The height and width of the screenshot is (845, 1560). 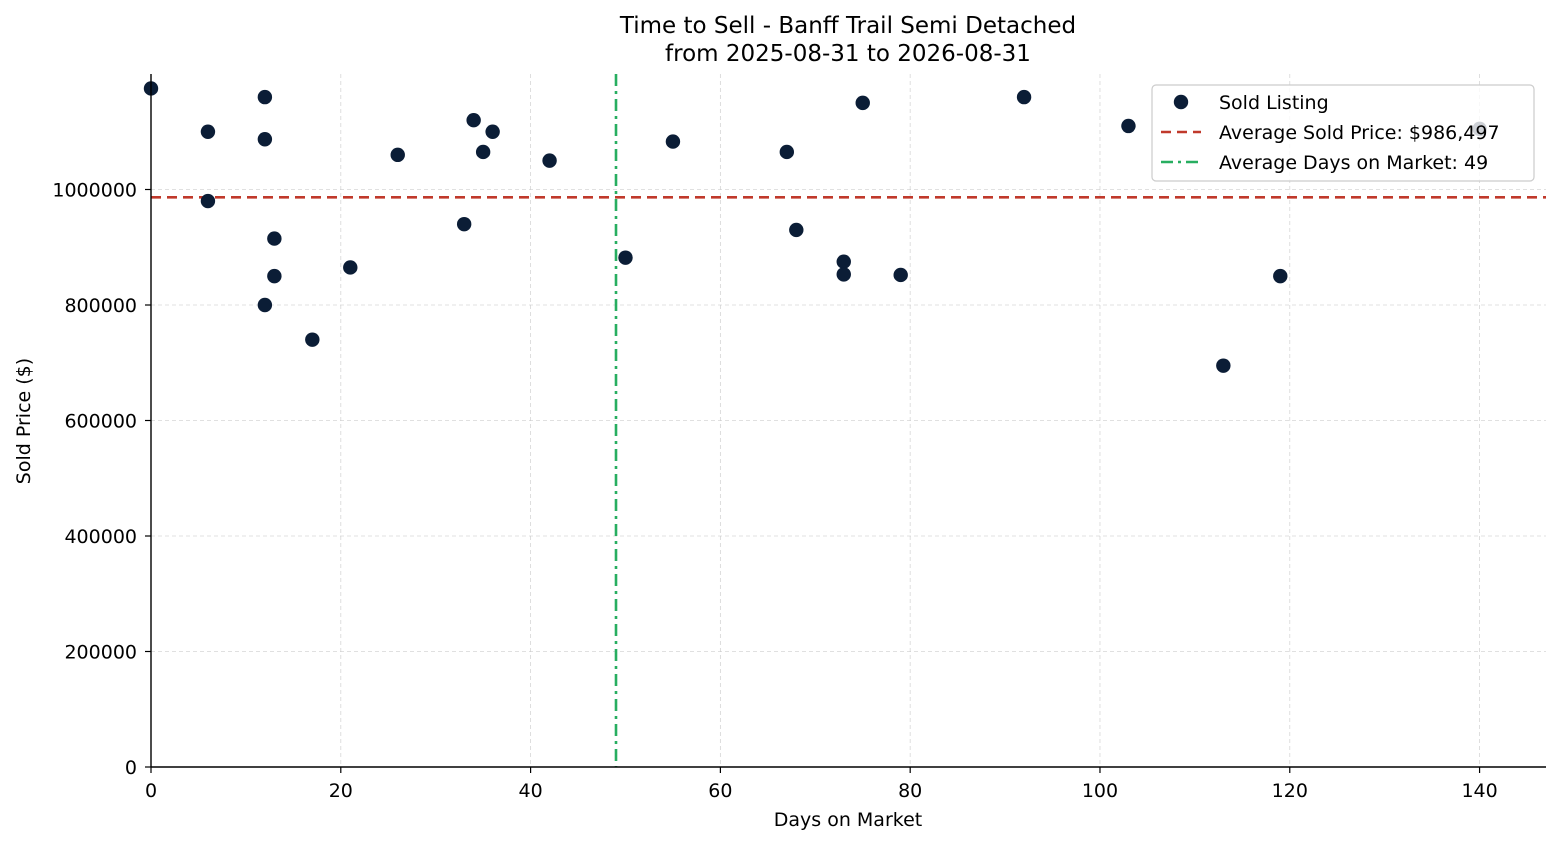 I want to click on x-tick-label: 60, so click(x=720, y=791).